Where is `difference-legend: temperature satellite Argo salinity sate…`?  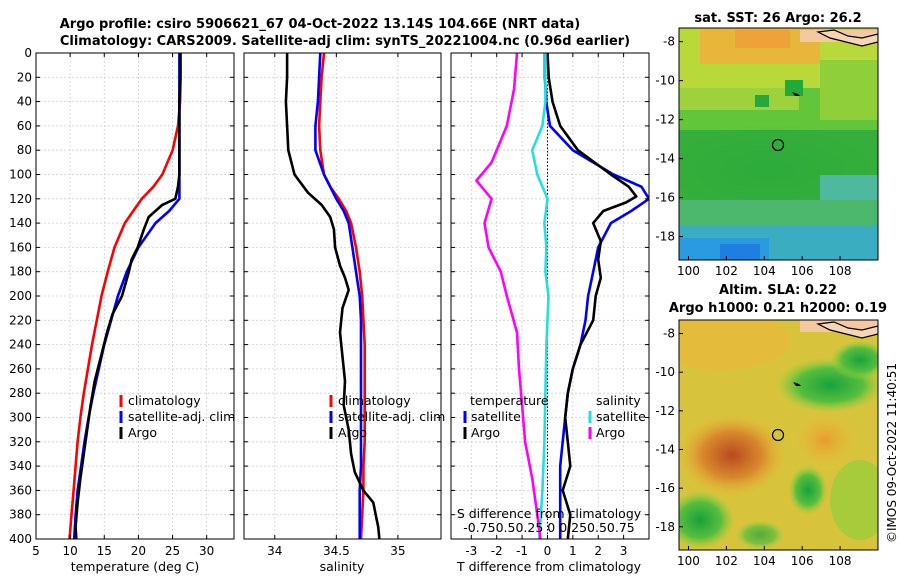
difference-legend: temperature satellite Argo salinity sate… is located at coordinates (554, 416).